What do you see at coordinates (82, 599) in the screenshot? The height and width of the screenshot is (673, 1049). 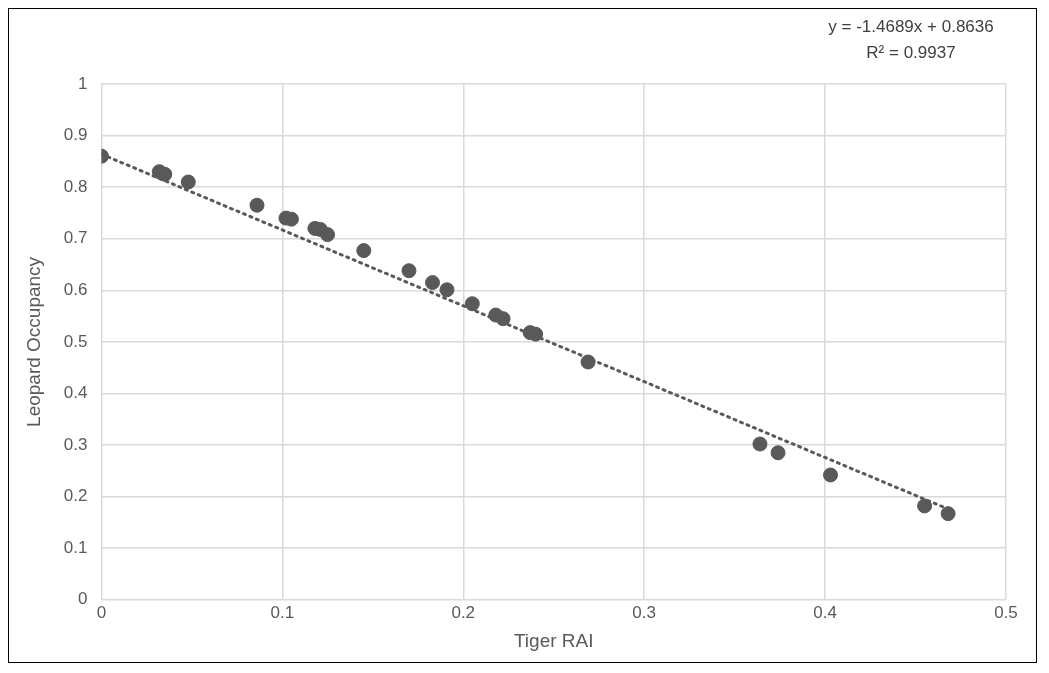 I see `y-tick-label: 0` at bounding box center [82, 599].